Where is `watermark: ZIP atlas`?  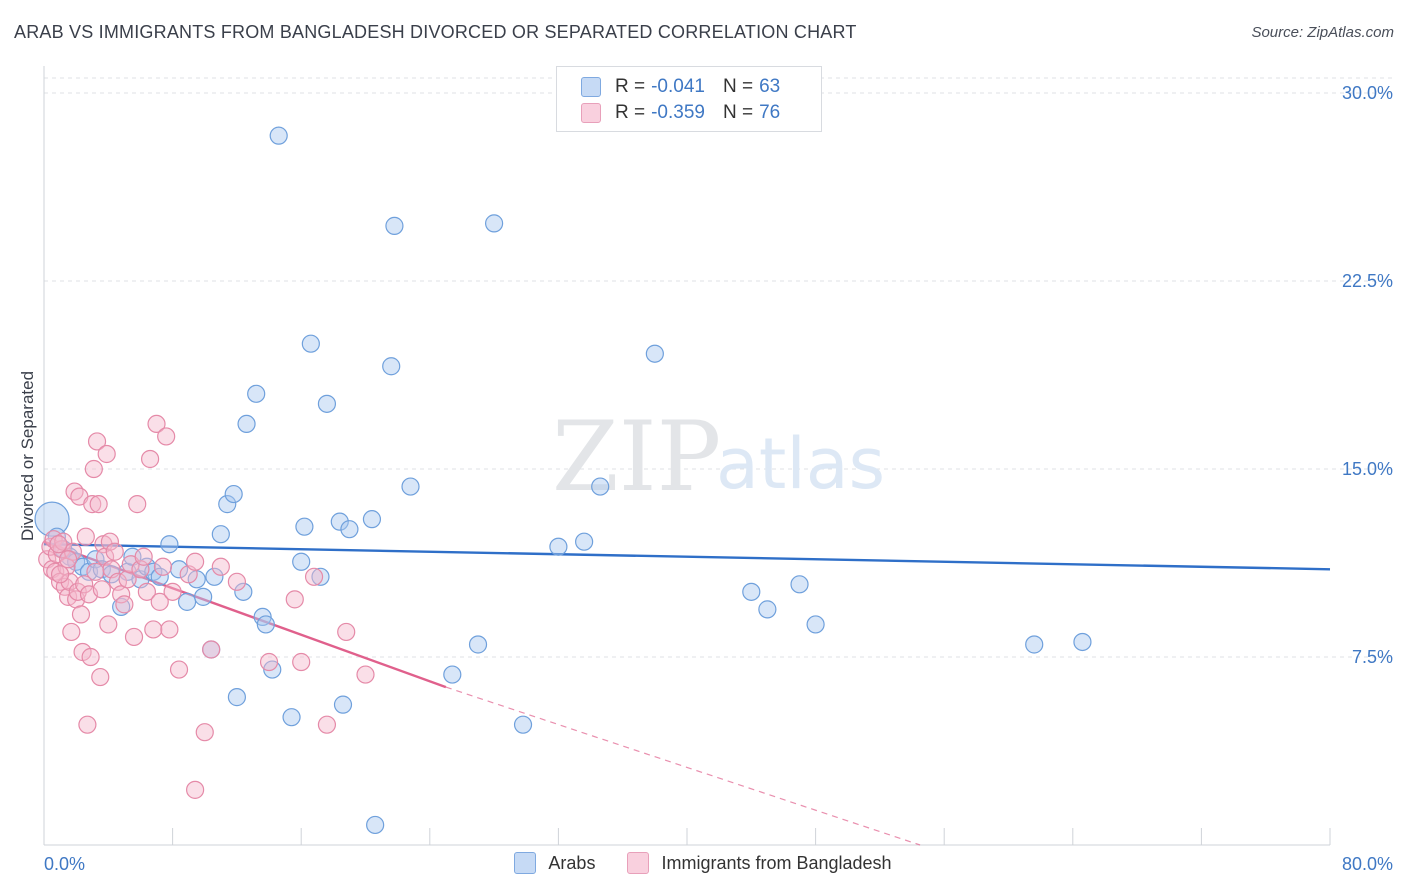
watermark: ZIP atlas is located at coordinates (718, 457).